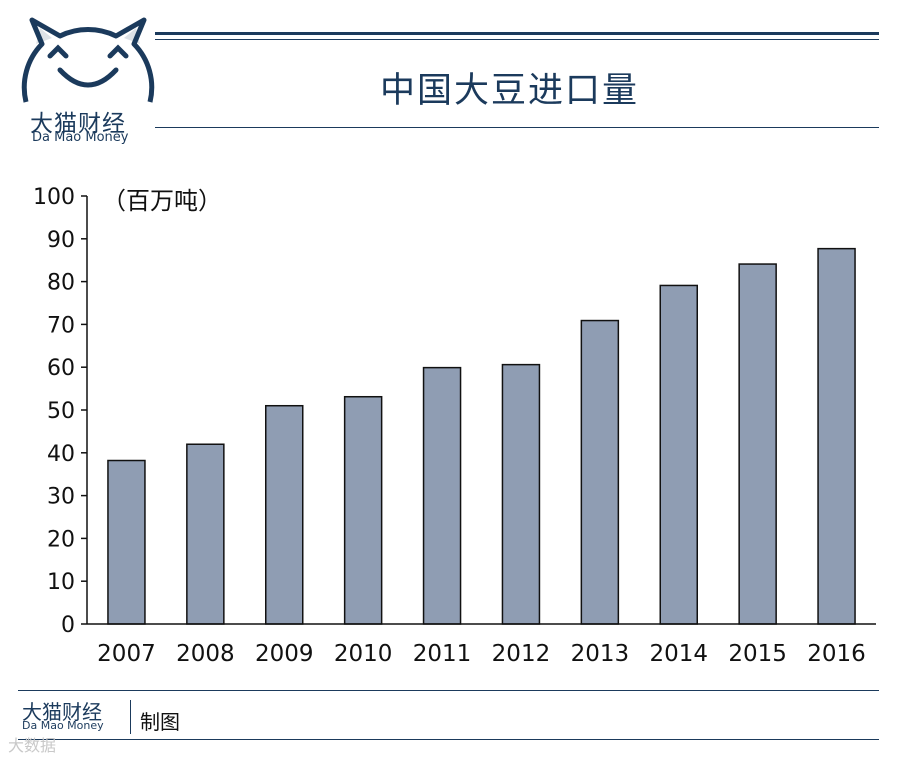 Image resolution: width=900 pixels, height=758 pixels. What do you see at coordinates (61, 325) in the screenshot?
I see `y-tick-label: 70` at bounding box center [61, 325].